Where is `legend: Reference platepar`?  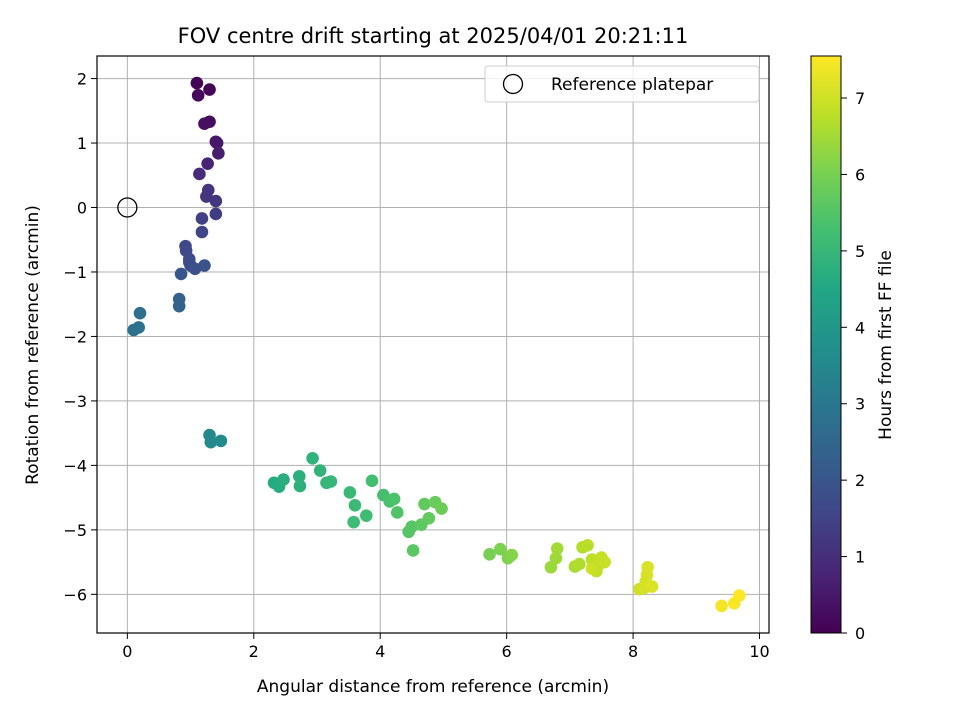
legend: Reference platepar is located at coordinates (622, 84).